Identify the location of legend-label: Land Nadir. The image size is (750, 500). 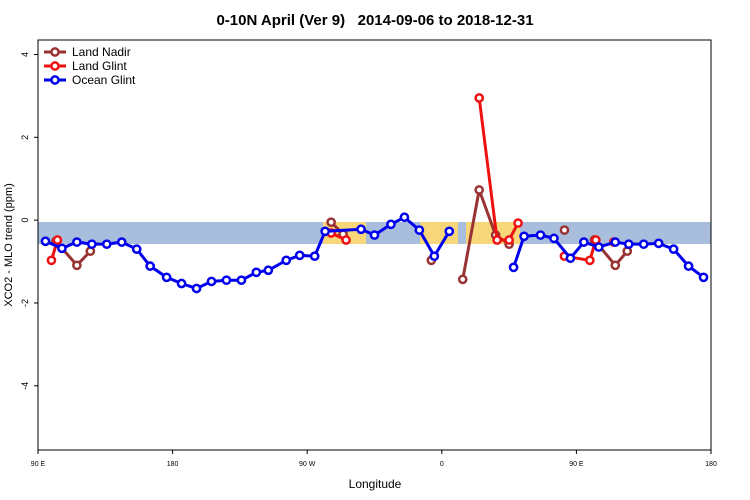
(101, 52).